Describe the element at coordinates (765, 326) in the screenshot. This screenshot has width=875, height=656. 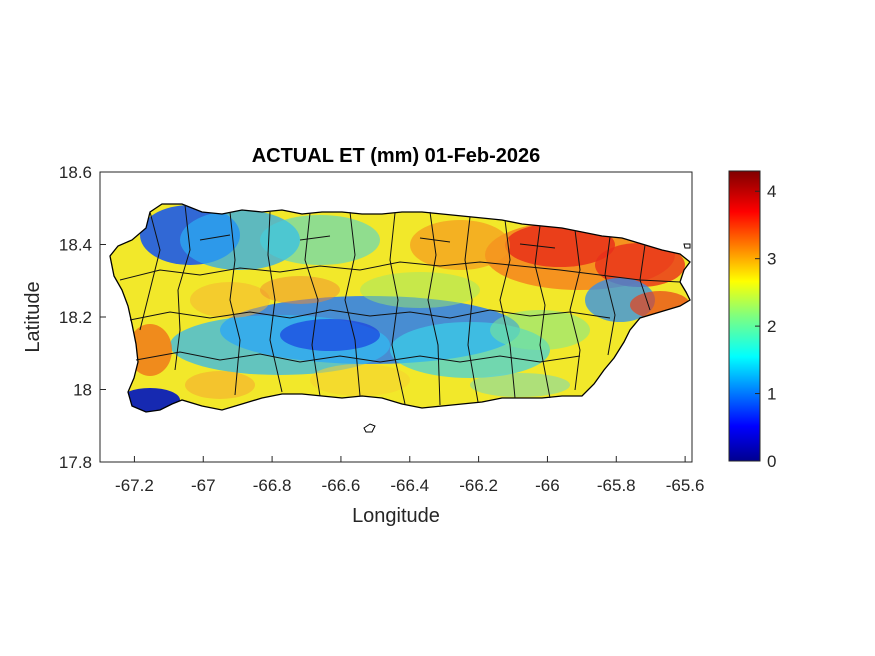
I see `colorbar-ticks: 4 3 2 1 0` at that location.